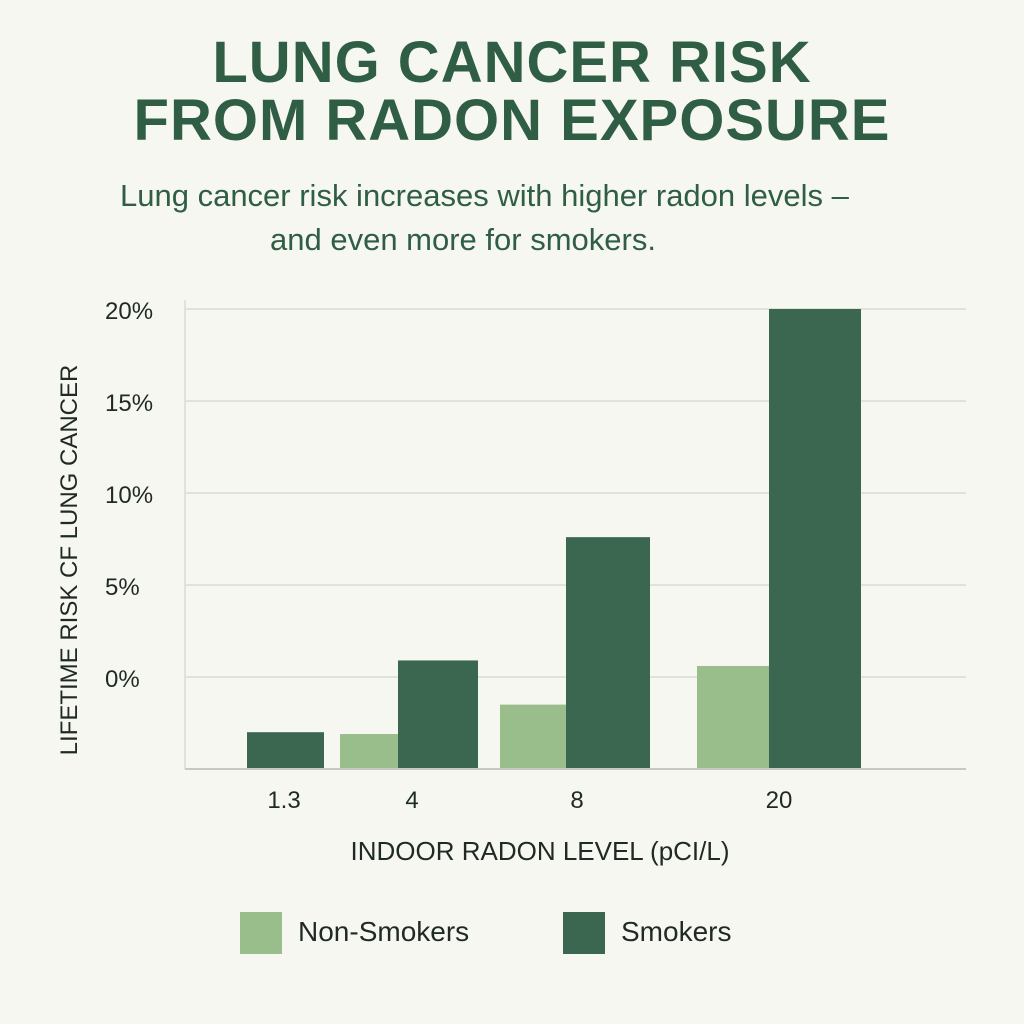 This screenshot has width=1024, height=1024. Describe the element at coordinates (129, 495) in the screenshot. I see `y-tick-label: 10%` at that location.